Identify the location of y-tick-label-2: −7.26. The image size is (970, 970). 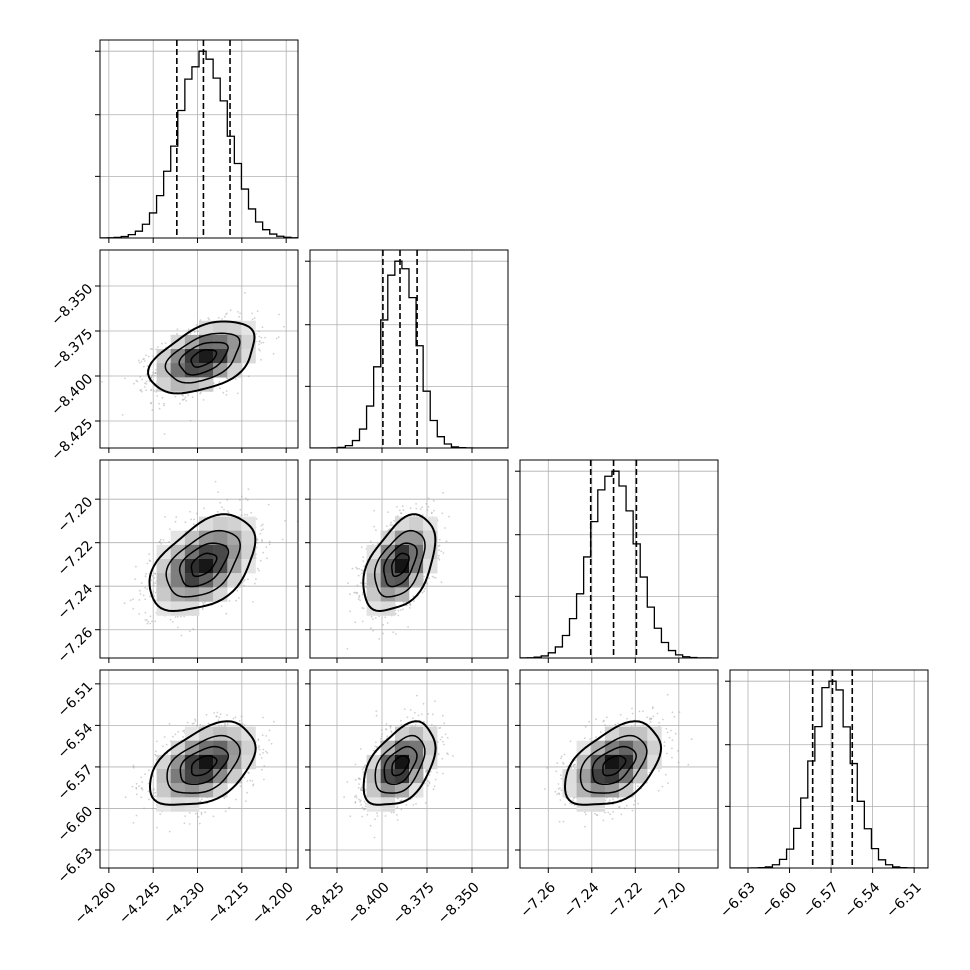
(76, 646).